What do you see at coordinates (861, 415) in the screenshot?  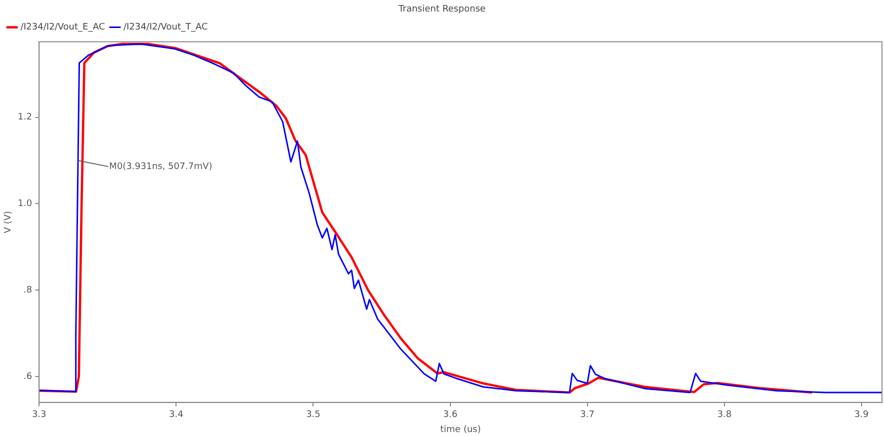 I see `x-tick-label: 3.9` at bounding box center [861, 415].